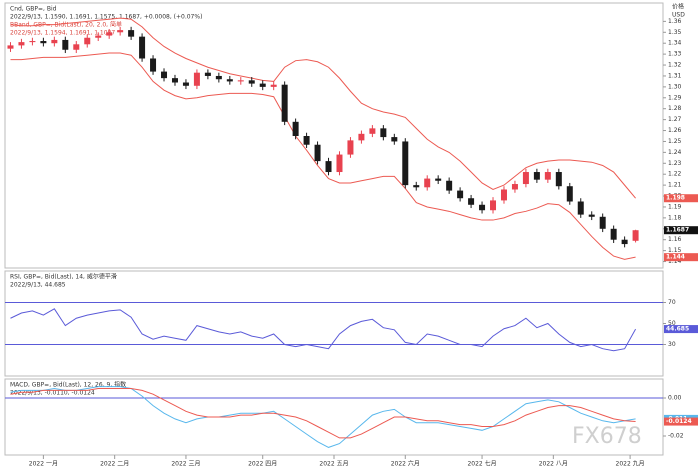 The width and height of the screenshot is (700, 470). I want to click on x-tick-label: 2022 二月, so click(114, 464).